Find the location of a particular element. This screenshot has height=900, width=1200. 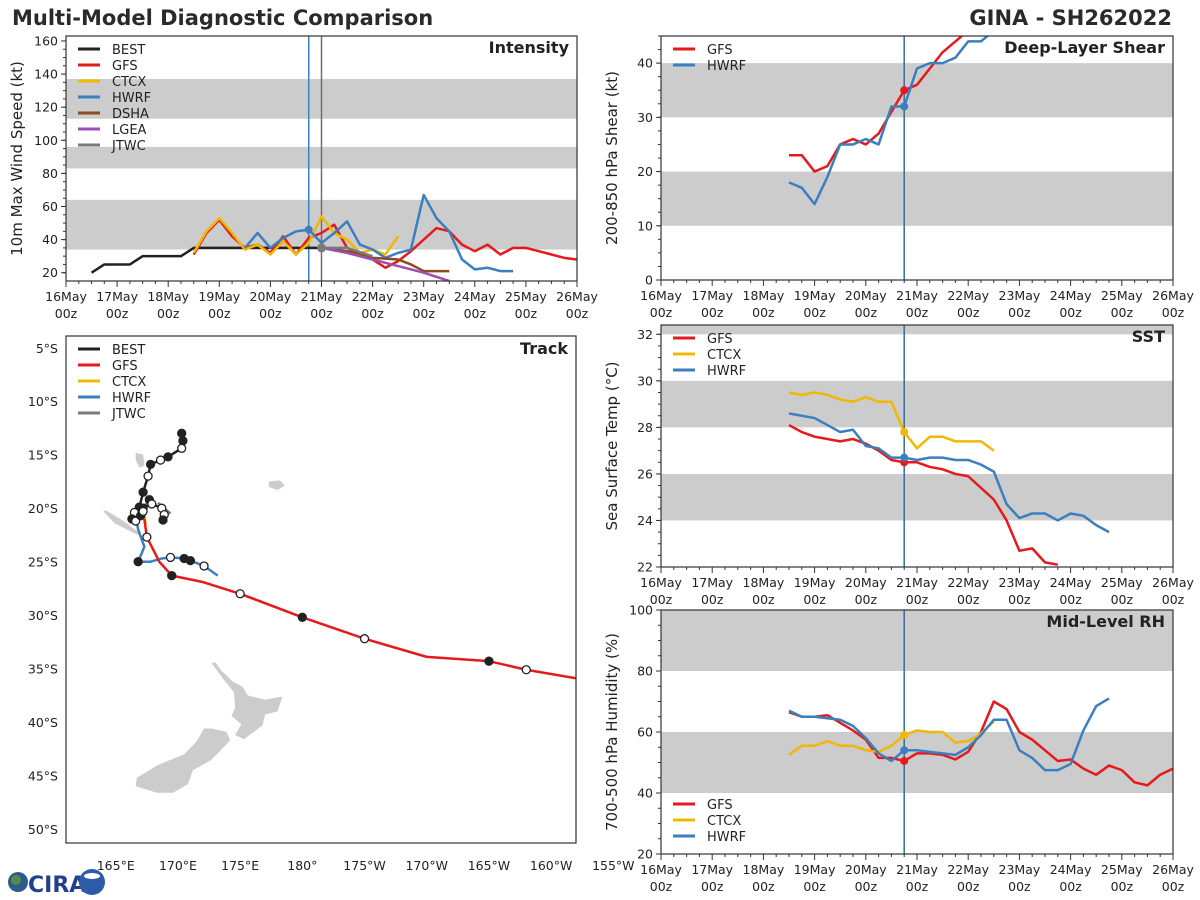

land-new-caledonia is located at coordinates (122, 523).